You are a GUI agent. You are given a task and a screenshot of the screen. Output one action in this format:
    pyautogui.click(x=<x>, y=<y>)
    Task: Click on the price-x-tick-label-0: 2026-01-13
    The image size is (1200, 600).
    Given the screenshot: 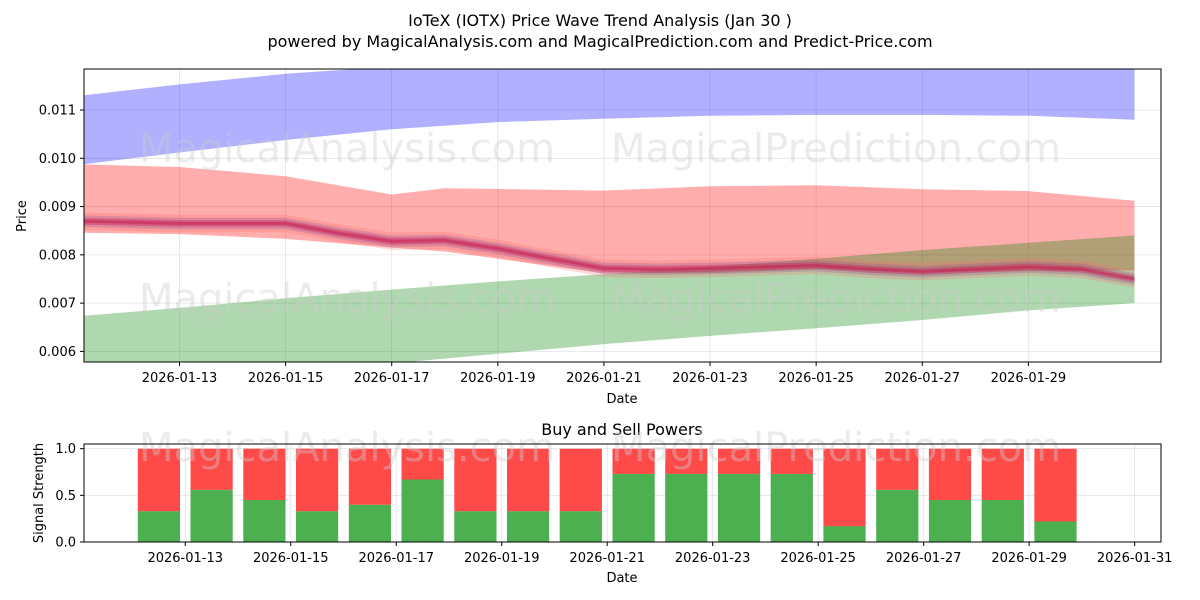 What is the action you would take?
    pyautogui.click(x=180, y=378)
    